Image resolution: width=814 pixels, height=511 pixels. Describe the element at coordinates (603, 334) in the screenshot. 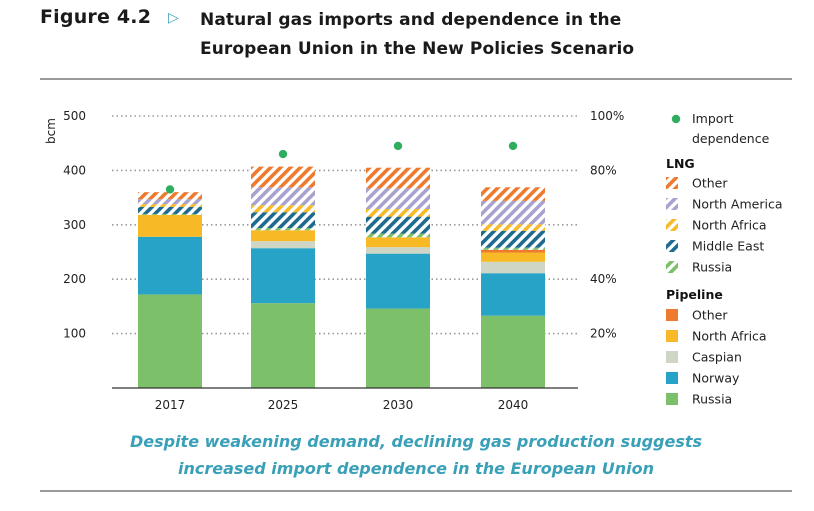

I see `y2-tick-label-20: 20%` at that location.